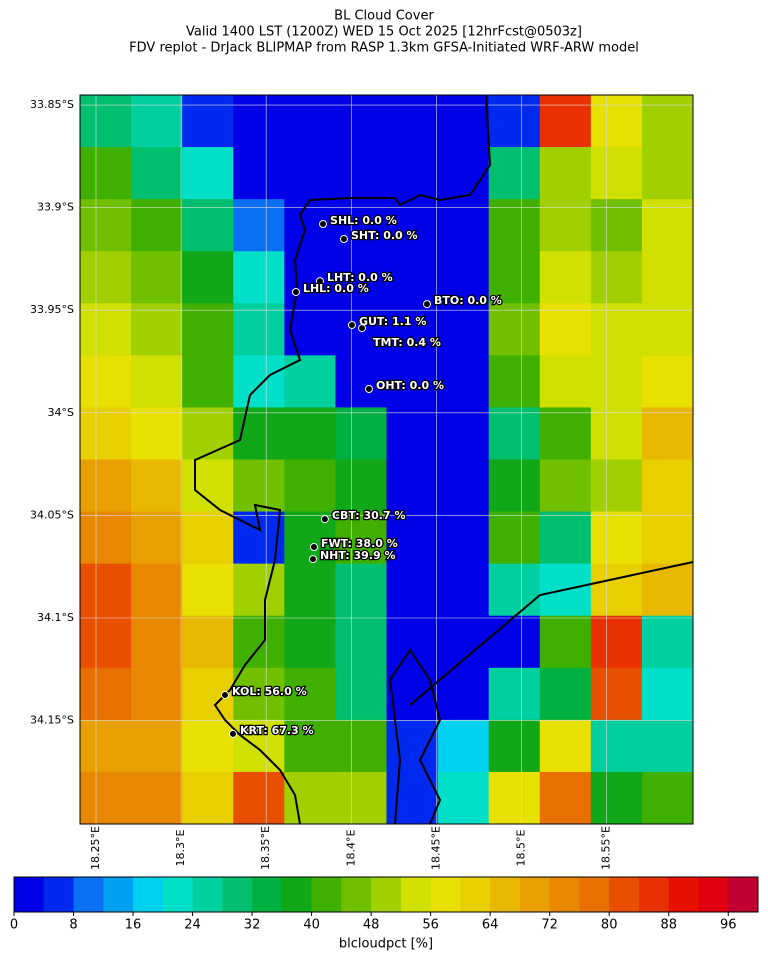  What do you see at coordinates (609, 925) in the screenshot?
I see `colorbar-tick-label: 80` at bounding box center [609, 925].